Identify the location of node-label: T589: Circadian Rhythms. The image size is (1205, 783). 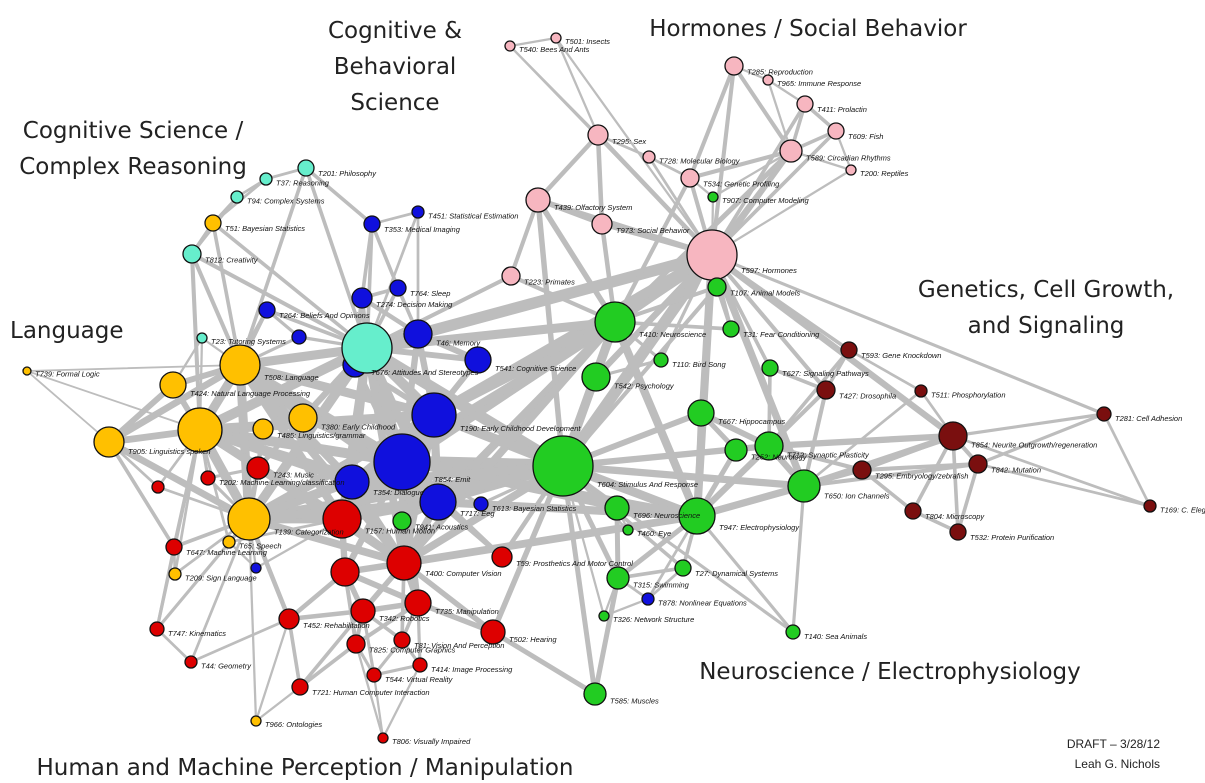
(848, 158).